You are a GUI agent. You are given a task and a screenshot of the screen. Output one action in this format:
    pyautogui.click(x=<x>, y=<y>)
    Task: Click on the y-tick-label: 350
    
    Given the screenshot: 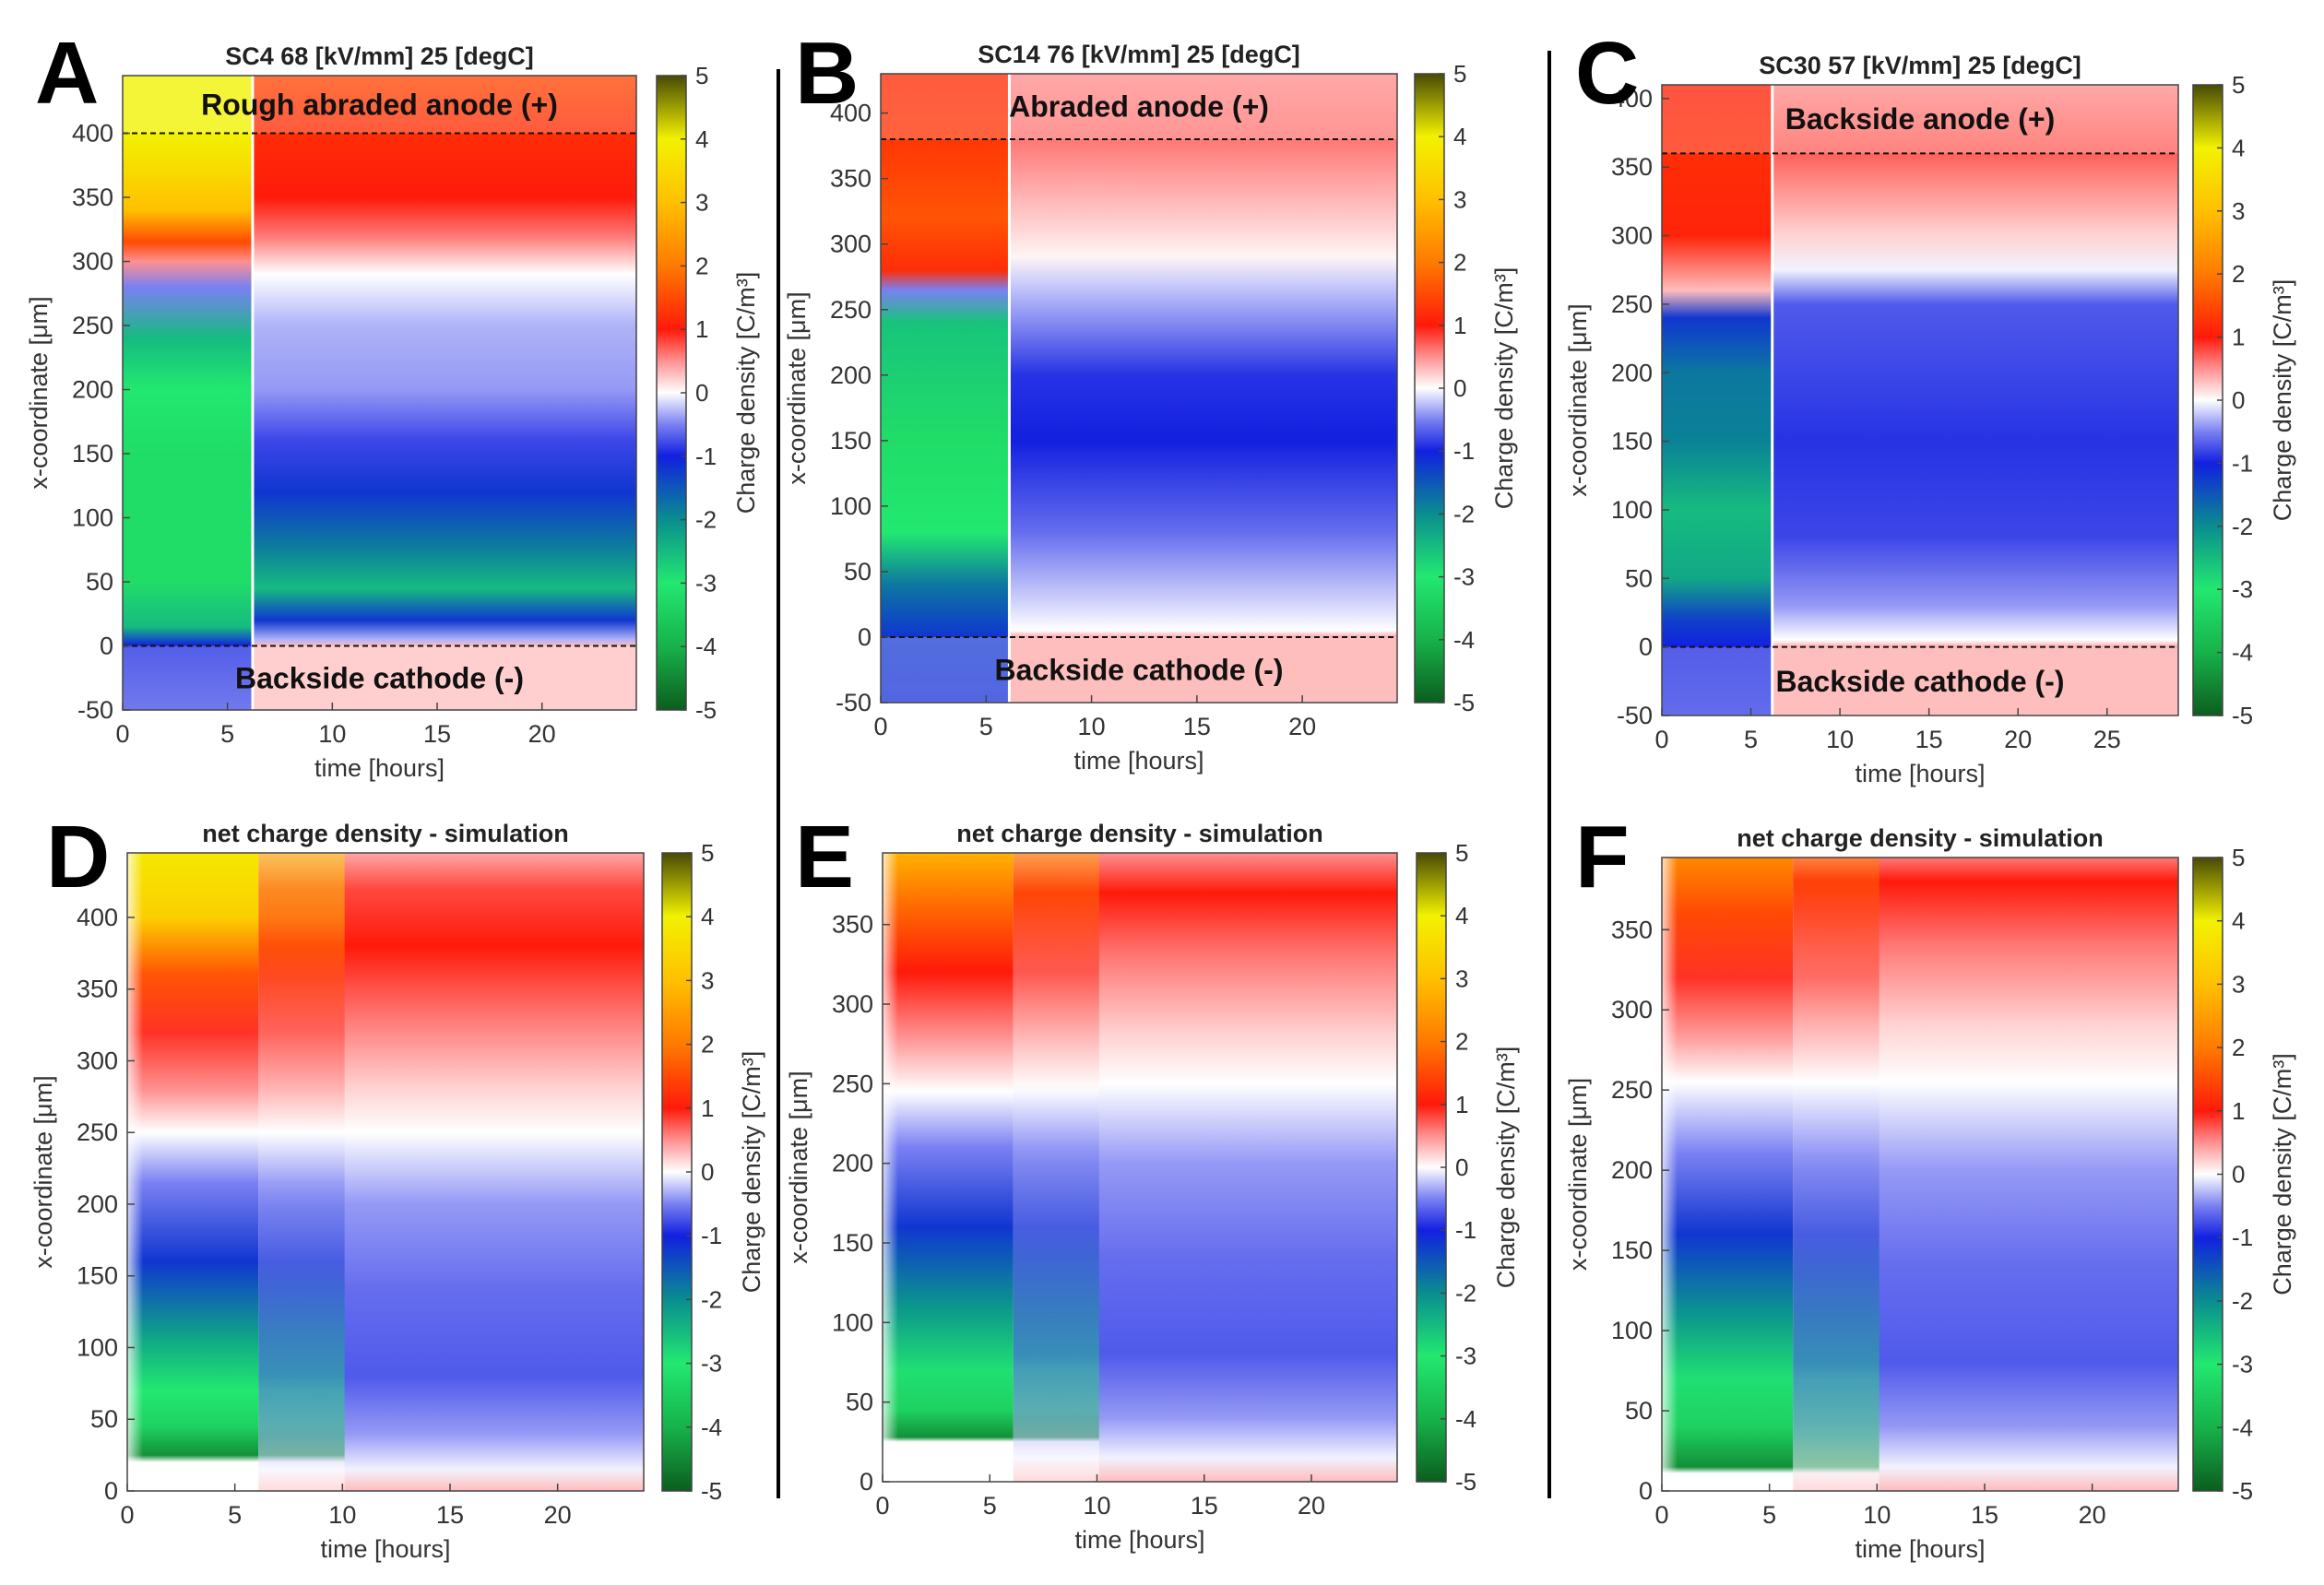 What is the action you would take?
    pyautogui.click(x=852, y=925)
    